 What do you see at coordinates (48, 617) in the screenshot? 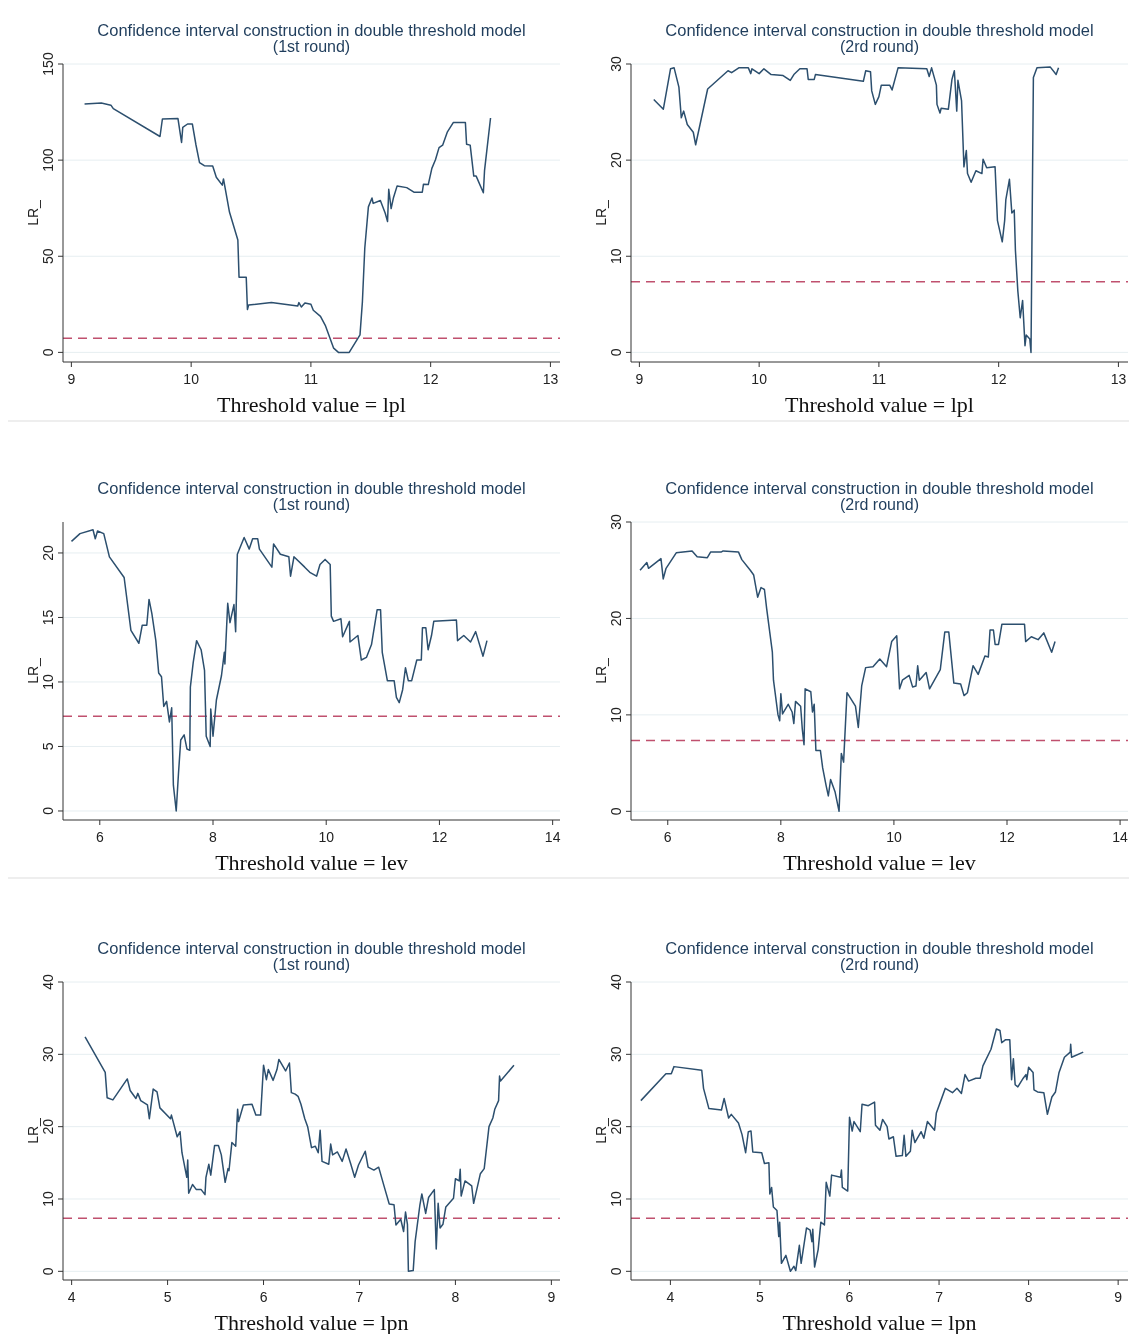
I see `y-tick-label: 15` at bounding box center [48, 617].